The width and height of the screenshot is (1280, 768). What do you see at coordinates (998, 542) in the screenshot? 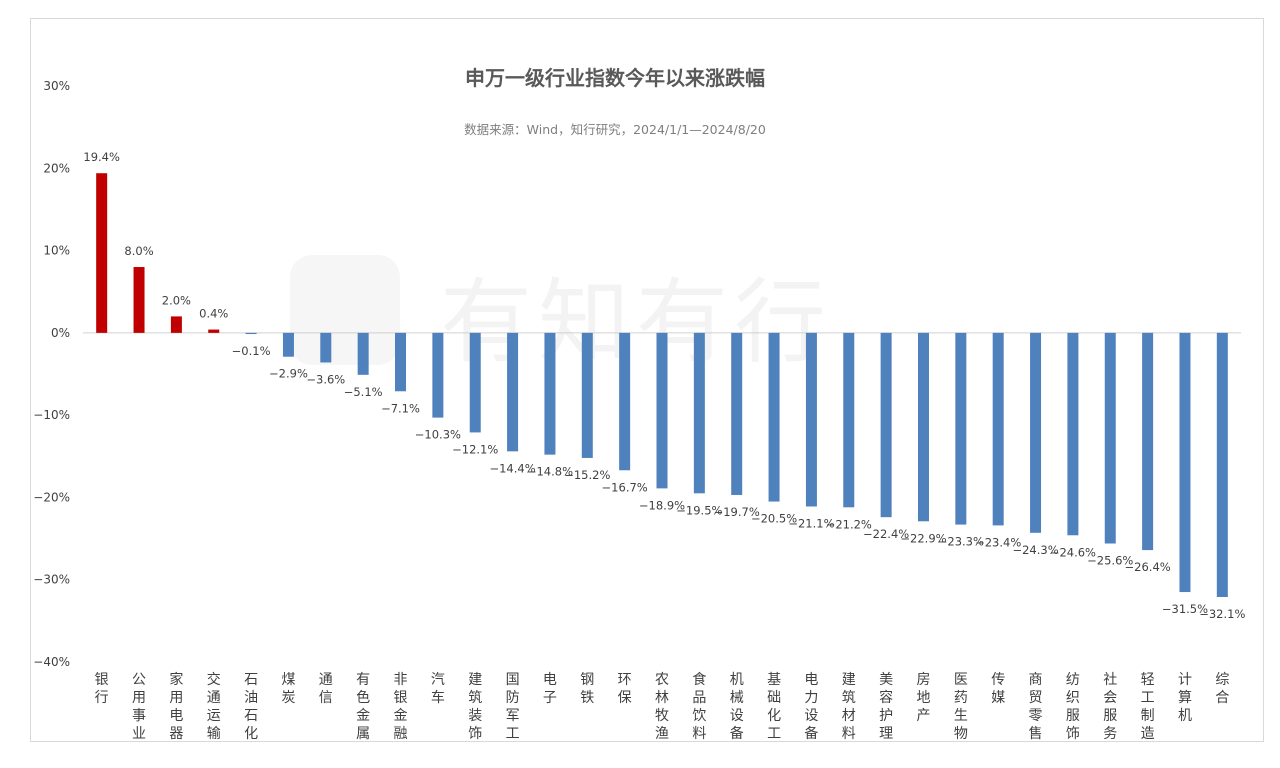
I see `data-label: −23.4%` at bounding box center [998, 542].